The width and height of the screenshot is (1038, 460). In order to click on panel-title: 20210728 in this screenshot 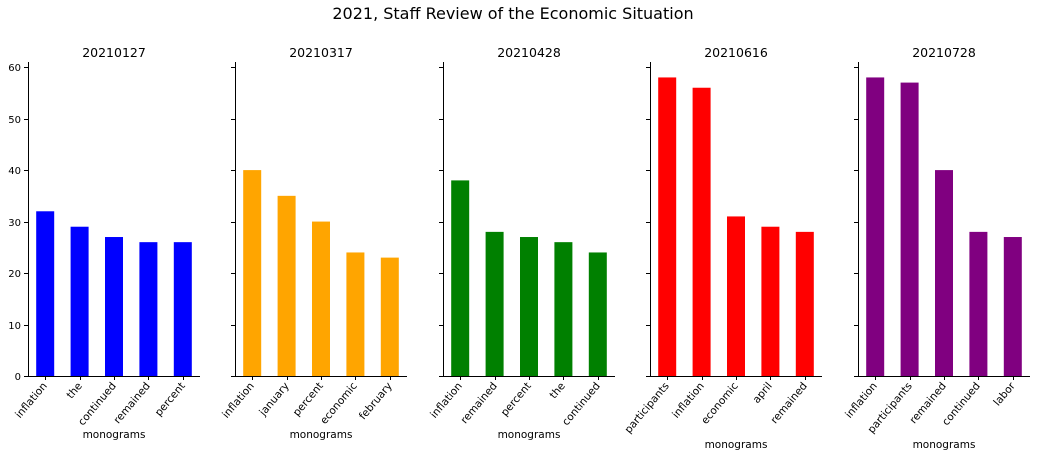, I will do `click(944, 52)`.